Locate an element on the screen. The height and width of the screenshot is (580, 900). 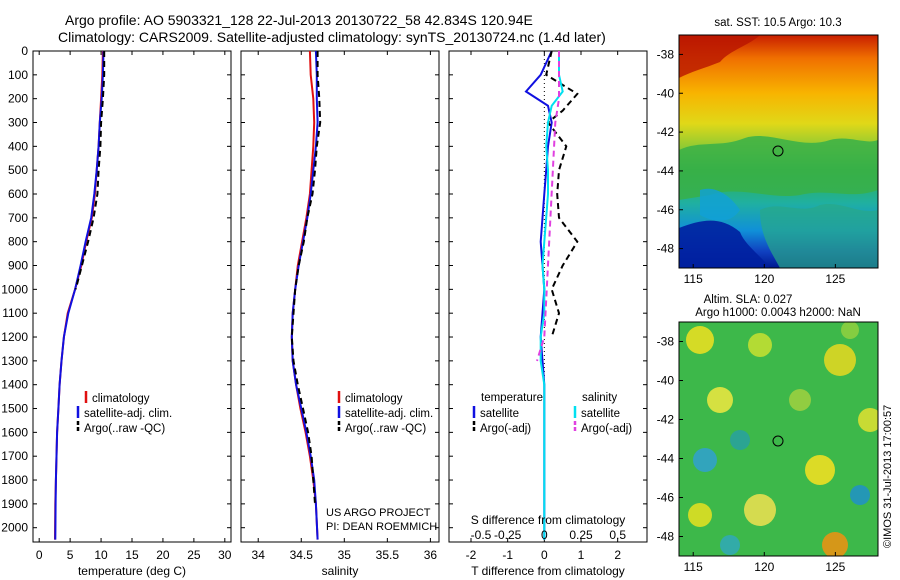
depth-tick-label: 600 is located at coordinates (18, 194).